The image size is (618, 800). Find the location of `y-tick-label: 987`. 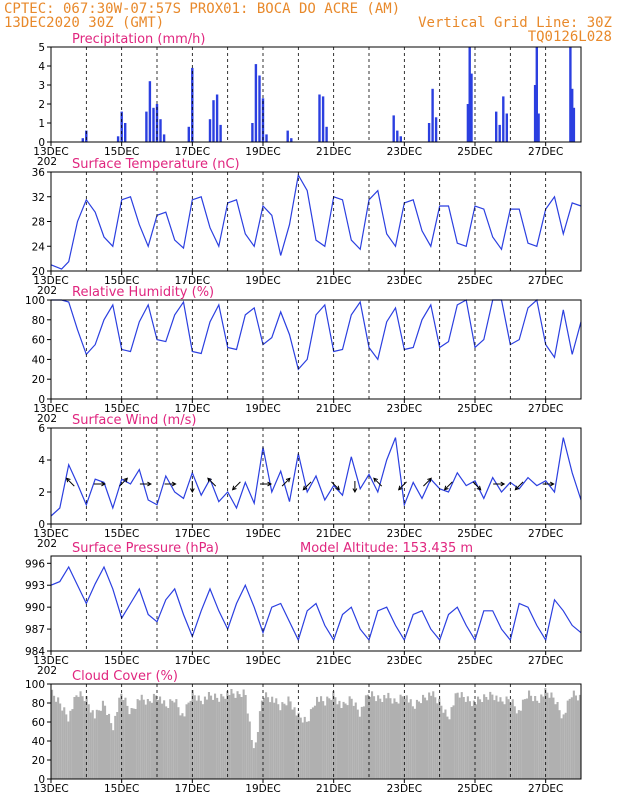

y-tick-label: 987 is located at coordinates (35, 630).